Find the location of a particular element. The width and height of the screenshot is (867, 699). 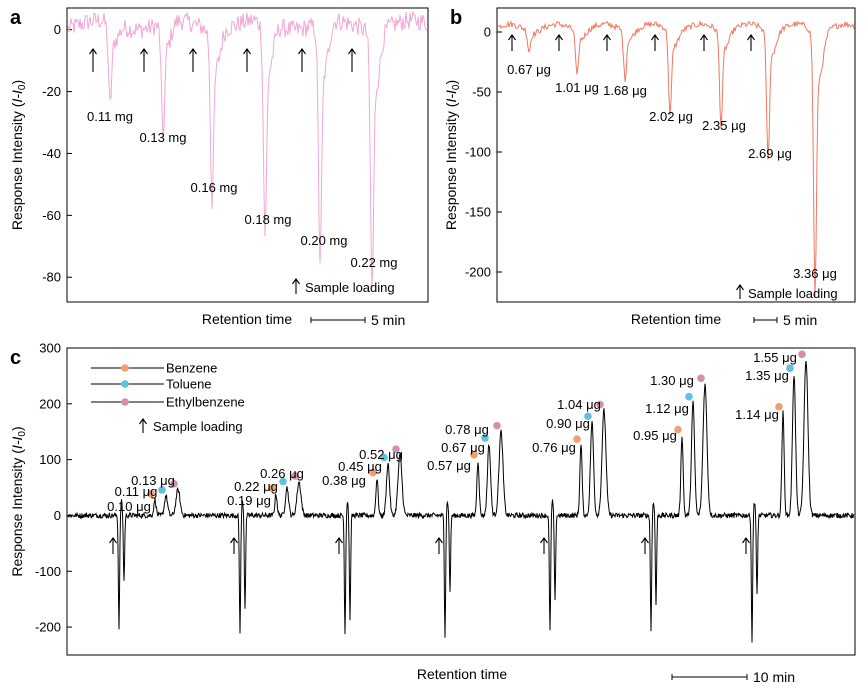

peak-label: 1.55 μg is located at coordinates (775, 357).